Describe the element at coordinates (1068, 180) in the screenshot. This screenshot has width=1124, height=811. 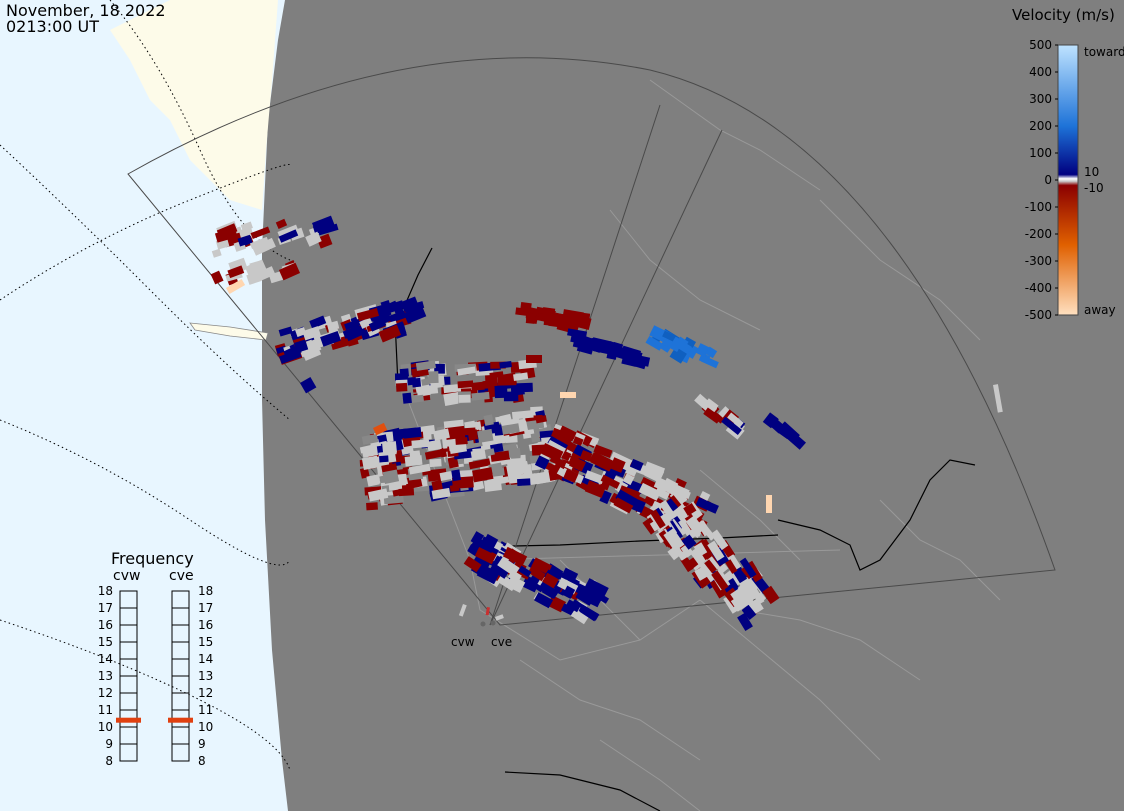
I see `legend-gradient-bar` at that location.